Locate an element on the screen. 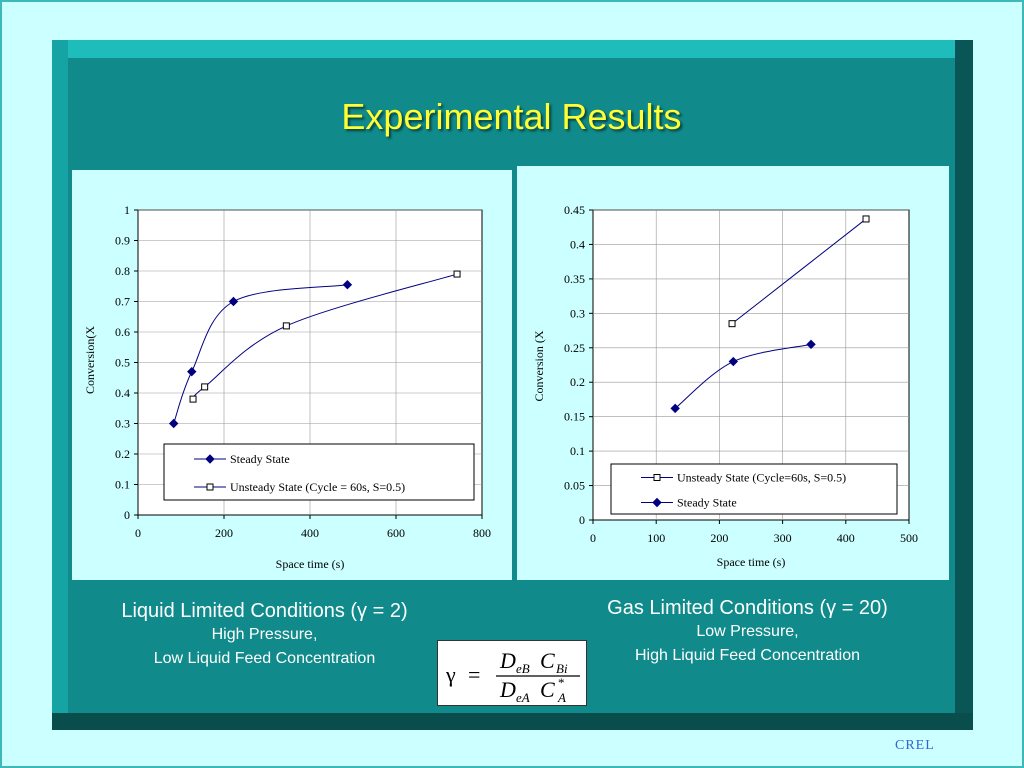 Image resolution: width=1024 pixels, height=768 pixels. frame-bevel-right is located at coordinates (964, 385).